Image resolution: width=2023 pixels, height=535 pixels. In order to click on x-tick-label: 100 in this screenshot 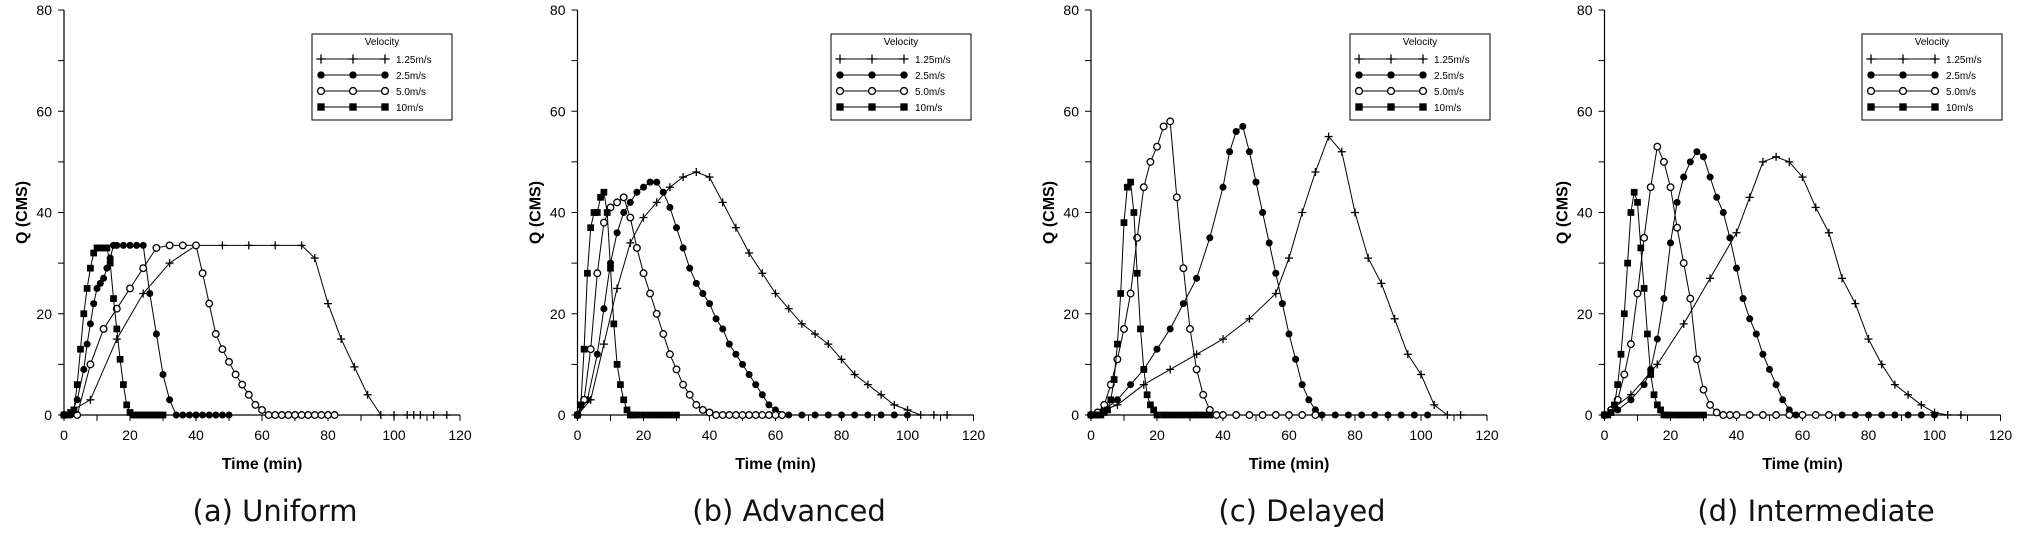, I will do `click(908, 435)`.